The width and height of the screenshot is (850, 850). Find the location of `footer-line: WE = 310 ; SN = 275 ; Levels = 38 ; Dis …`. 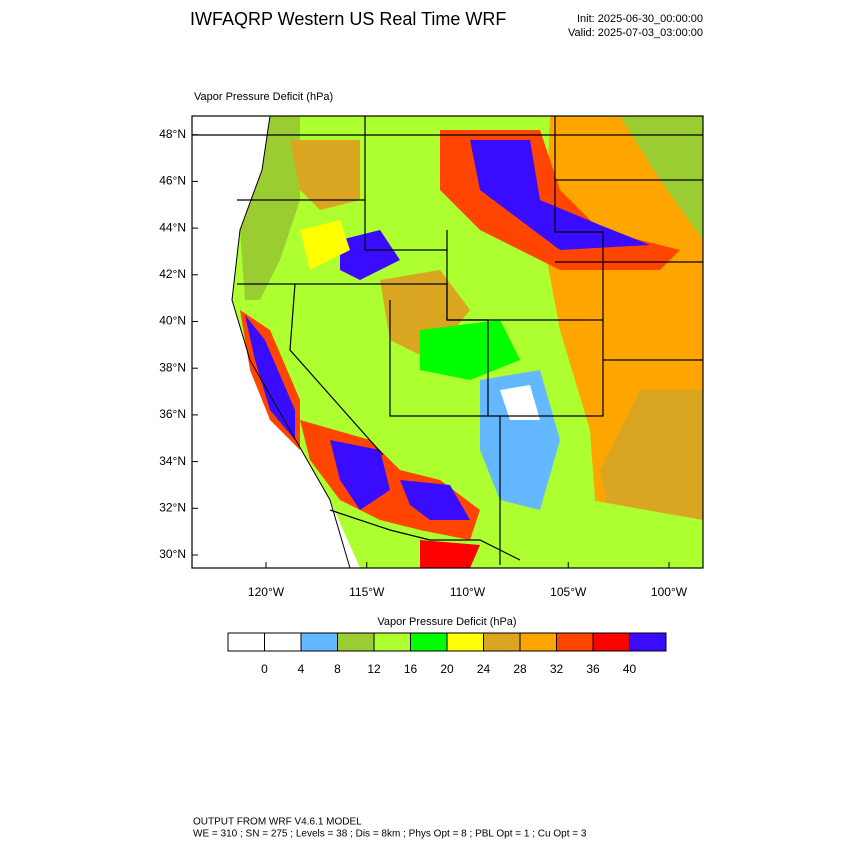

footer-line: WE = 310 ; SN = 275 ; Levels = 38 ; Dis … is located at coordinates (390, 834).